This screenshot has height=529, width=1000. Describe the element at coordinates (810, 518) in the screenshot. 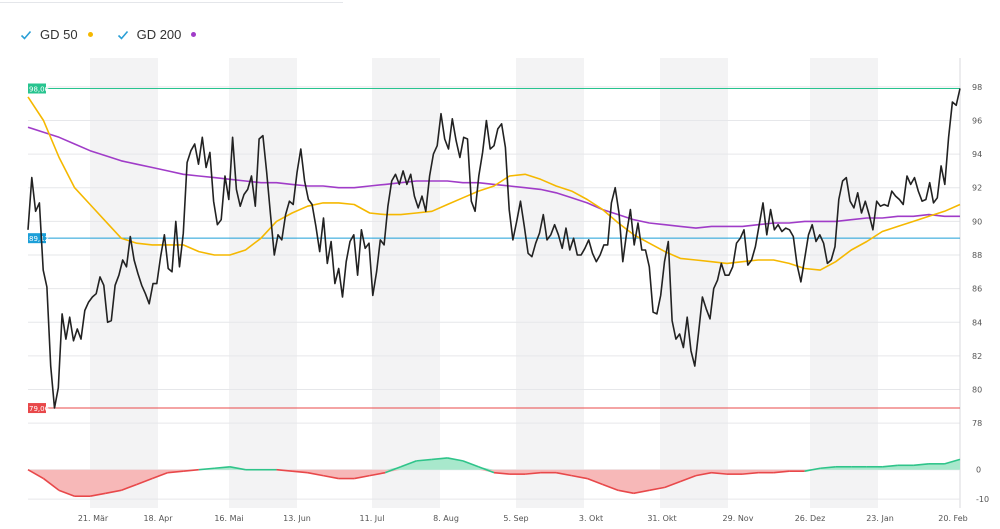

I see `x-tick-label: 26. Dez` at that location.